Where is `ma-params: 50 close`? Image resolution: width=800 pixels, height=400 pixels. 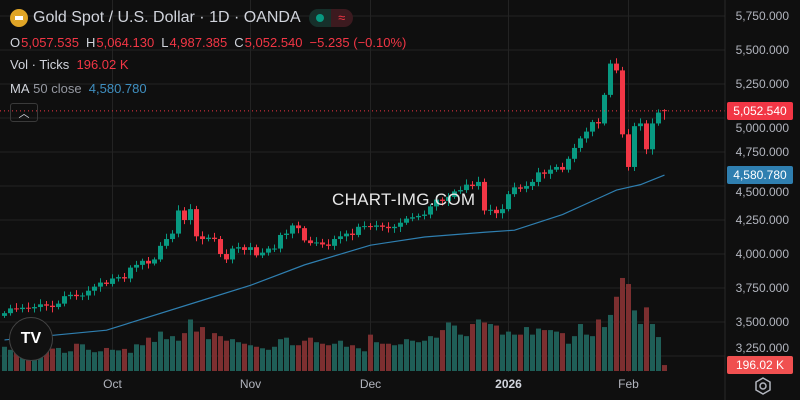
ma-params: 50 close is located at coordinates (57, 88).